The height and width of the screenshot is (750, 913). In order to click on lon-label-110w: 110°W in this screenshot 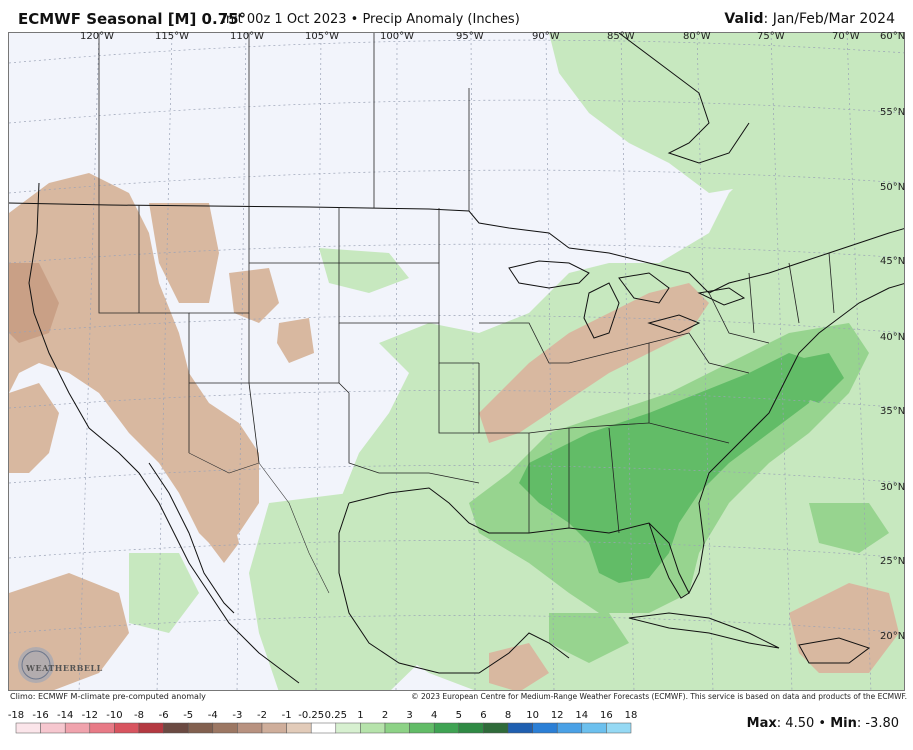, I will do `click(247, 36)`.